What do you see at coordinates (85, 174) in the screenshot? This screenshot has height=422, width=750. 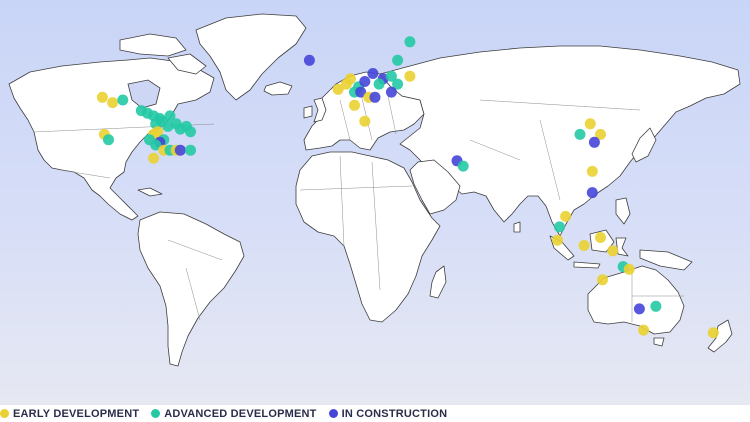 I see `border-us-mexico` at bounding box center [85, 174].